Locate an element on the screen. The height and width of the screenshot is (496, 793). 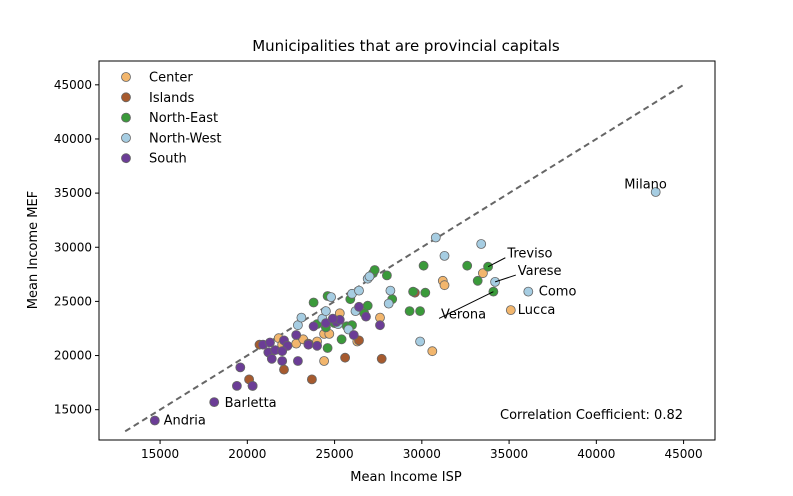
legend-marker-north-east is located at coordinates (126, 117).